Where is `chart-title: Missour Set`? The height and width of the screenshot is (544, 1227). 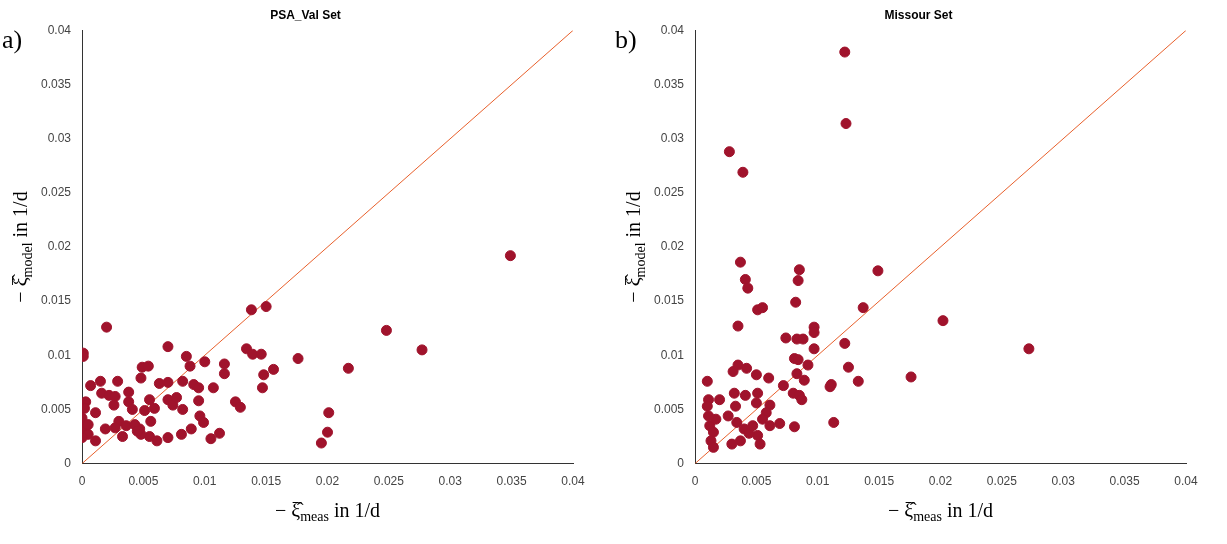
chart-title: Missour Set is located at coordinates (918, 14).